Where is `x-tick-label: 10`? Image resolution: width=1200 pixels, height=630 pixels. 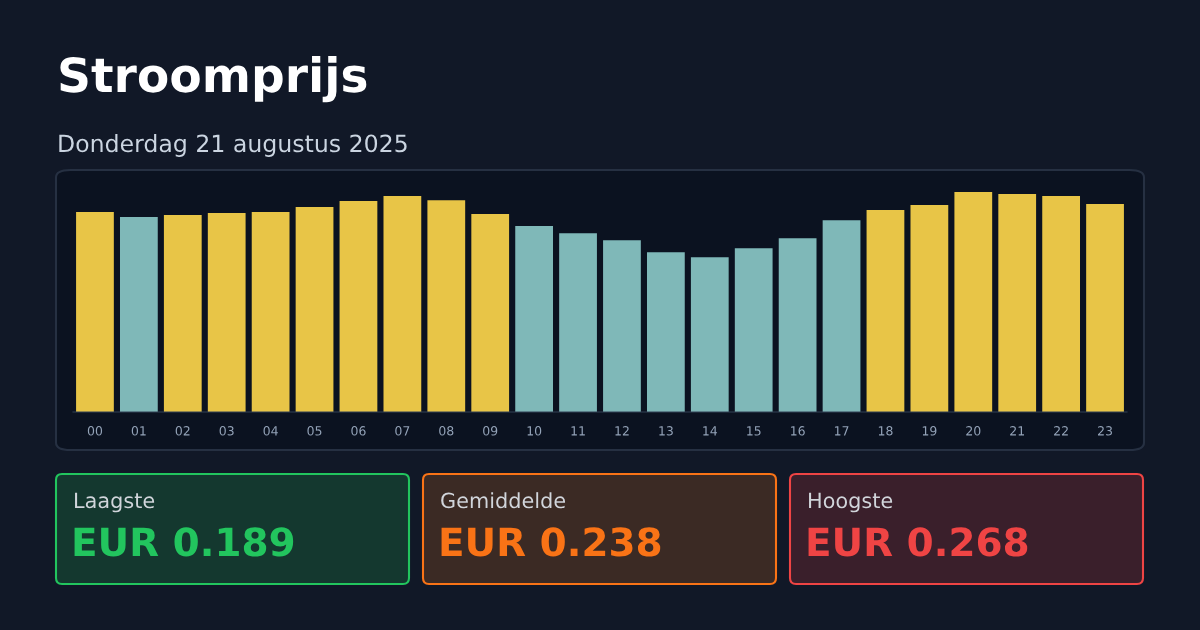
x-tick-label: 10 is located at coordinates (534, 431).